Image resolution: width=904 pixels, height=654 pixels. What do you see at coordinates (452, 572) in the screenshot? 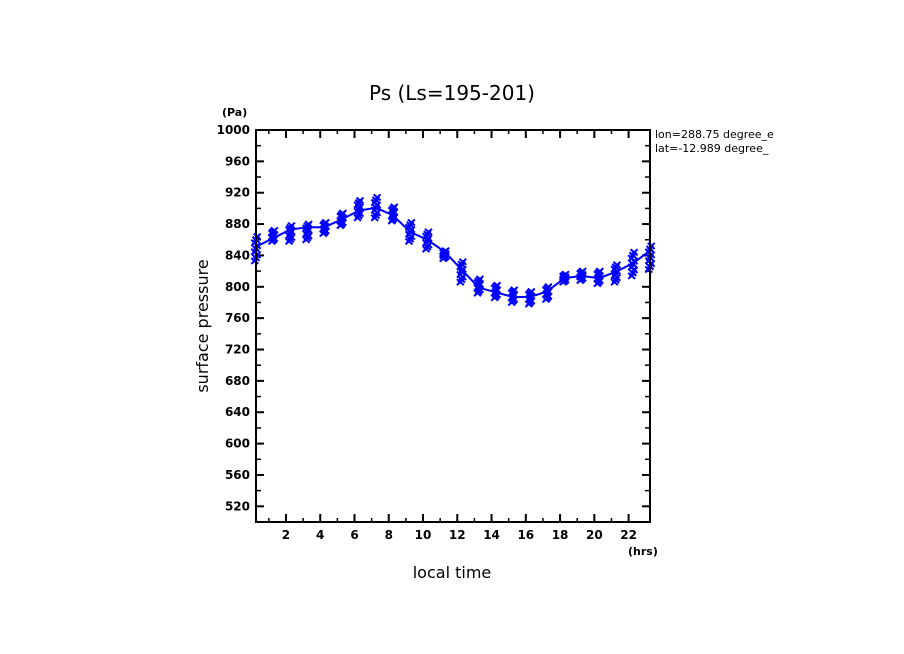
I see `x-axis-label: local time` at bounding box center [452, 572].